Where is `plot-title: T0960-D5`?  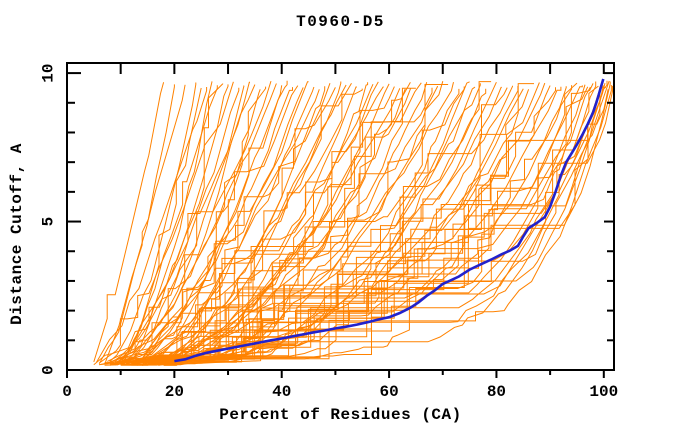 plot-title: T0960-D5 is located at coordinates (340, 22).